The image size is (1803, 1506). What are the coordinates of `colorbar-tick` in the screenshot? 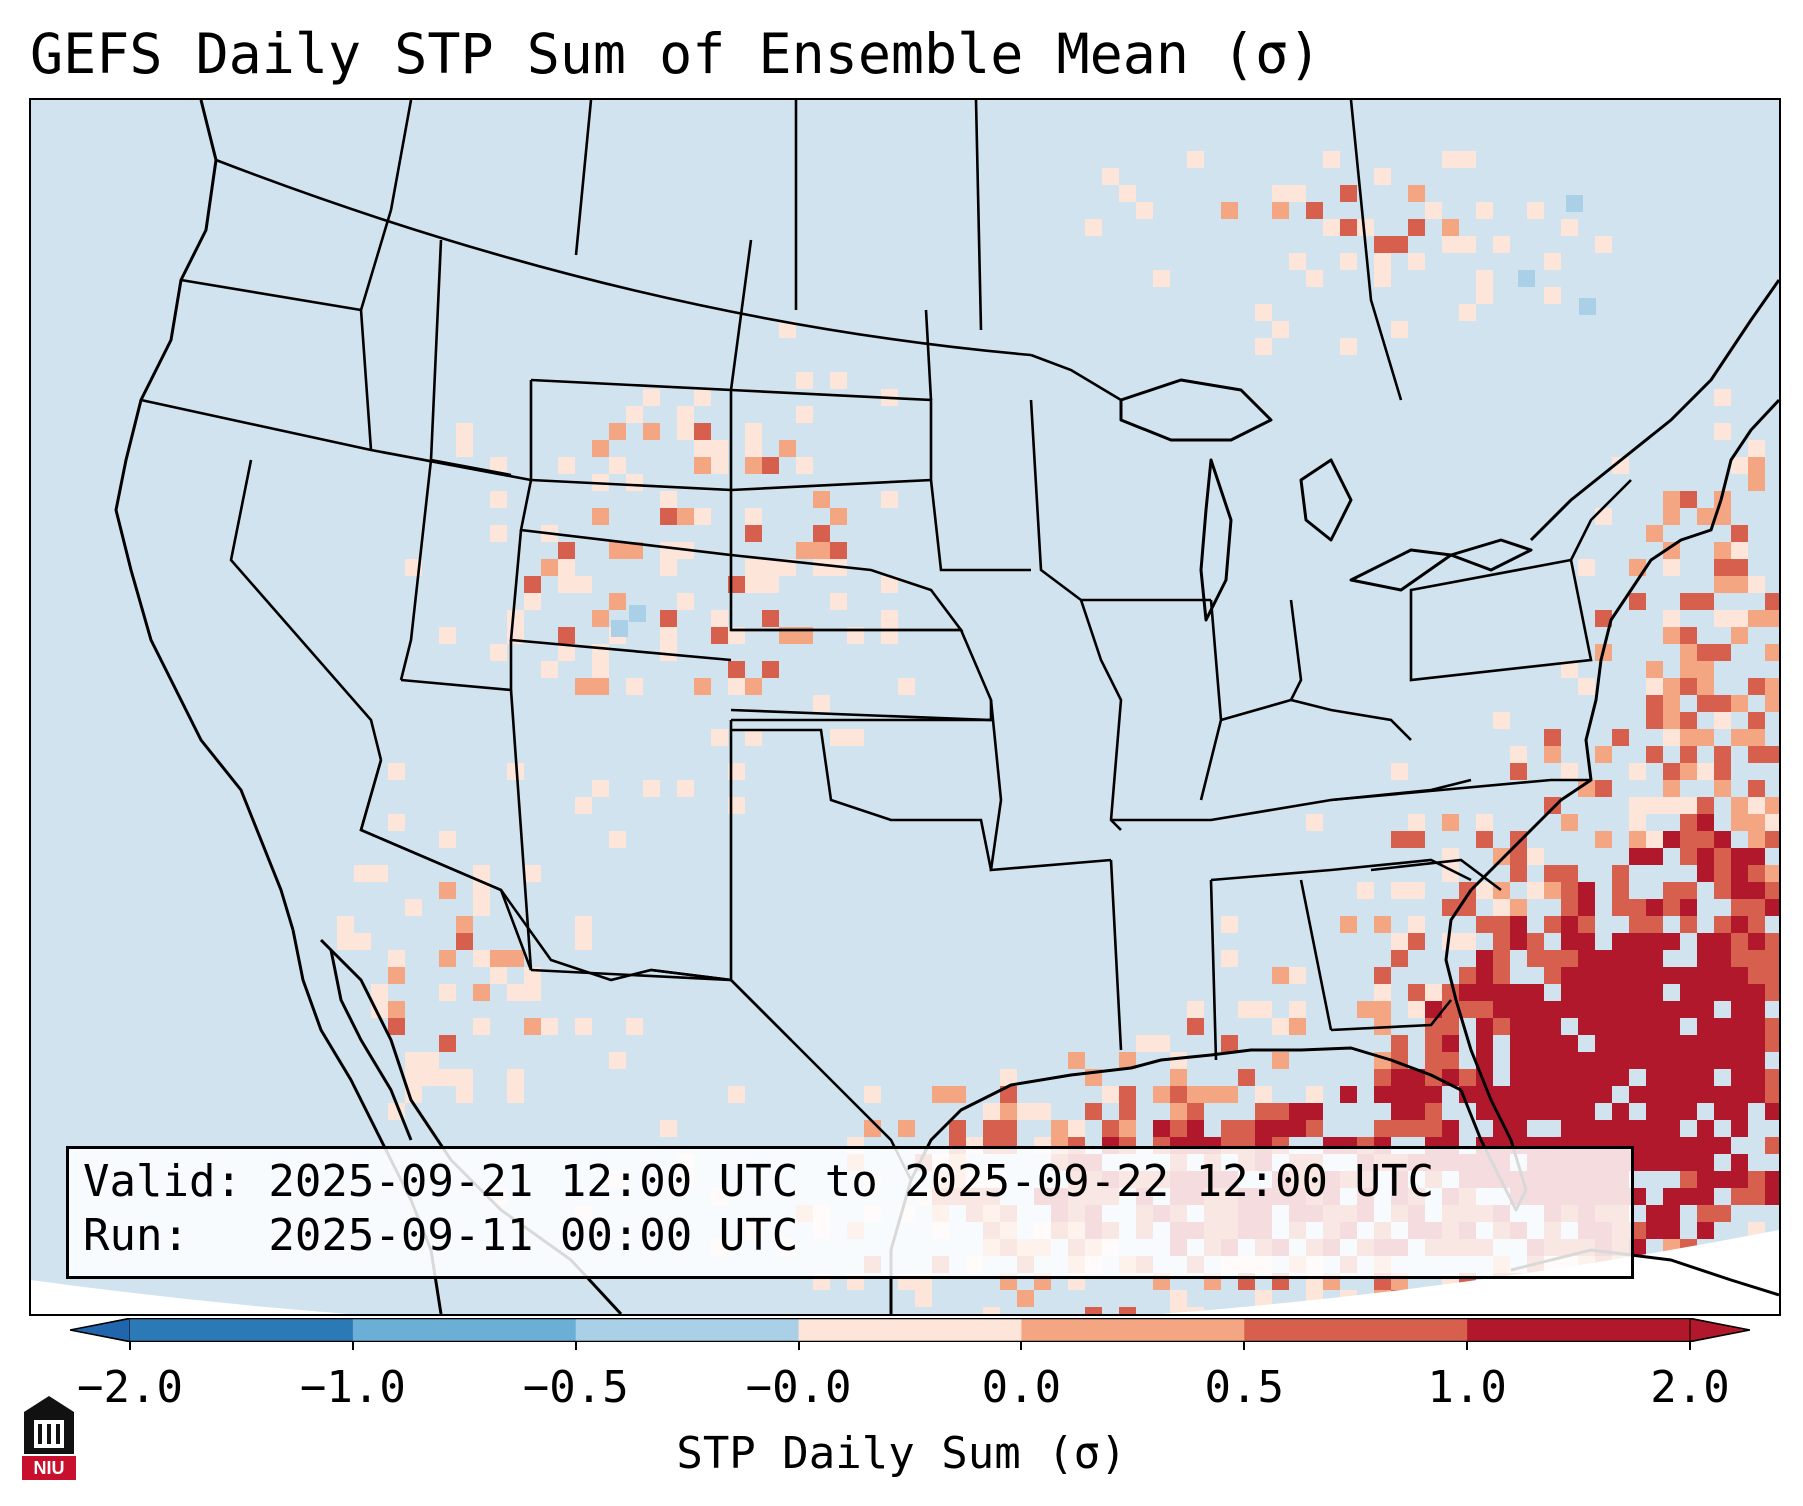 It's located at (798, 1345).